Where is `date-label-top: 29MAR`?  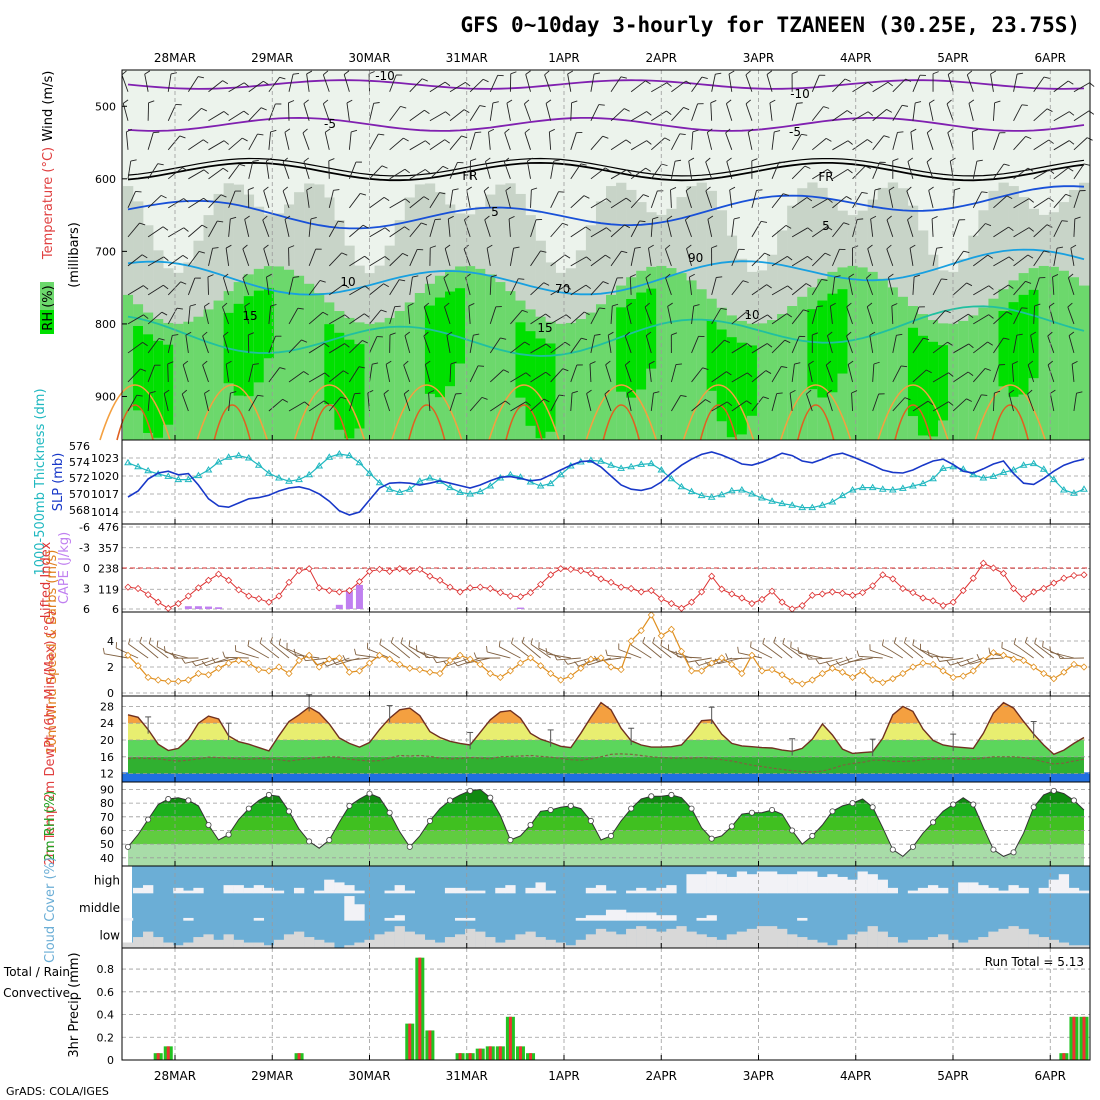
date-label-top: 29MAR is located at coordinates (272, 58).